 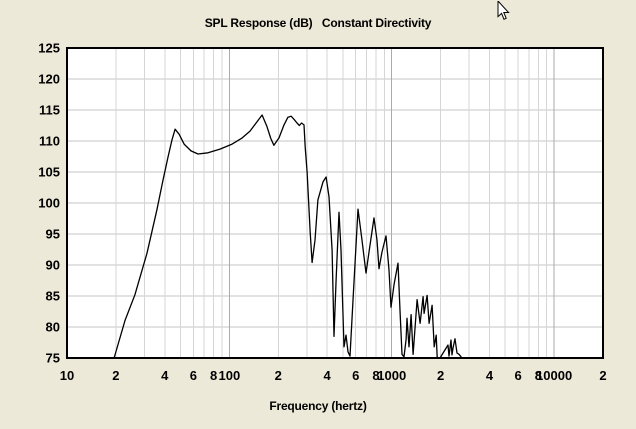 I want to click on y-tick-label: 105, so click(x=49, y=172).